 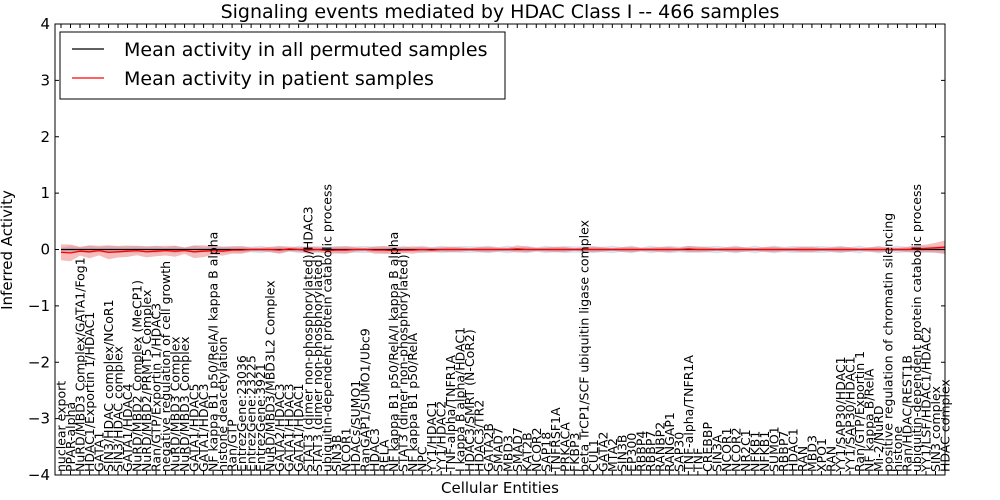 What do you see at coordinates (45, 250) in the screenshot?
I see `y-tick-label: 0` at bounding box center [45, 250].